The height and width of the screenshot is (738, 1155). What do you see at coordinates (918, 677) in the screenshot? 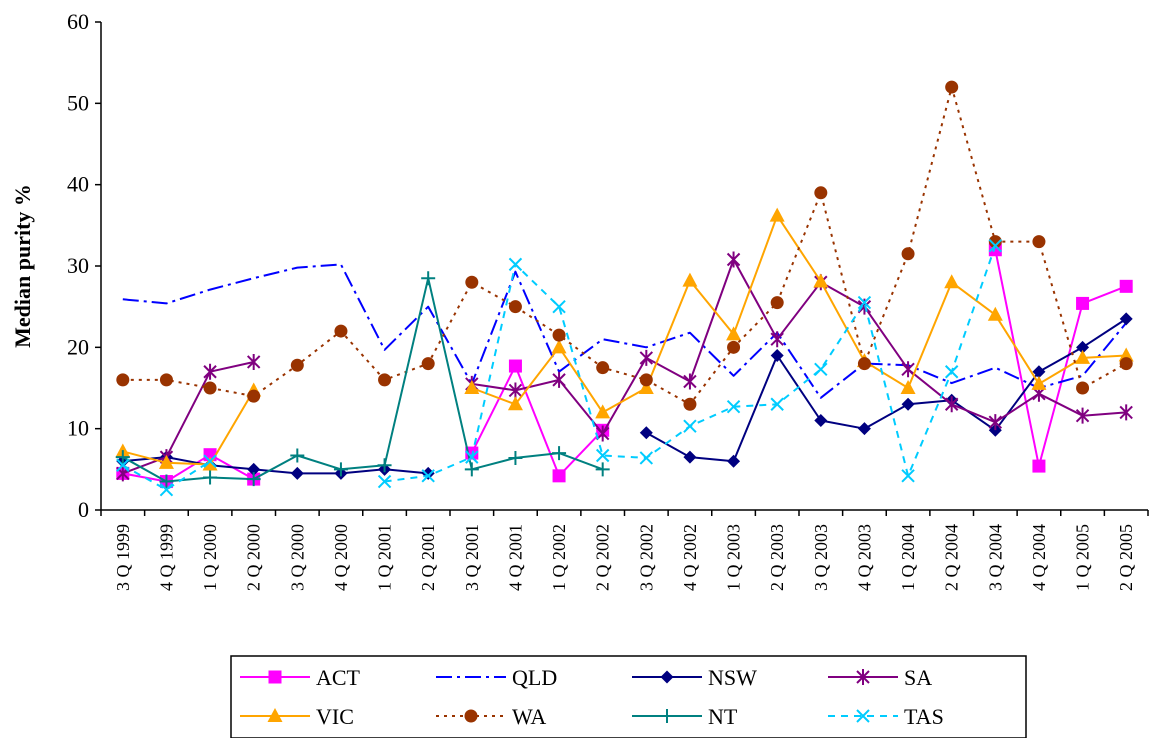
I see `legend-label-sa: SA` at bounding box center [918, 677].